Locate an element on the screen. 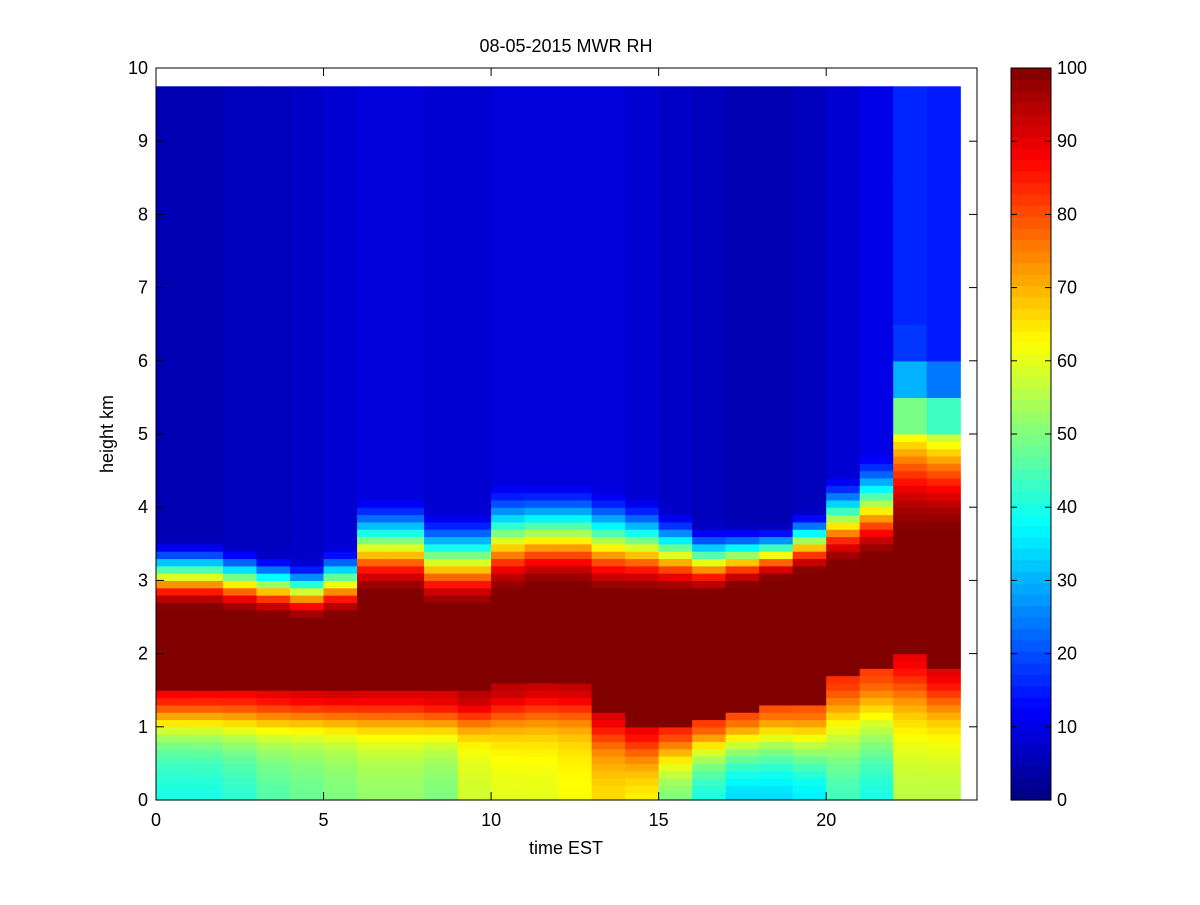 This screenshot has width=1200, height=905. colorbar-tick-label: 30 is located at coordinates (1067, 580).